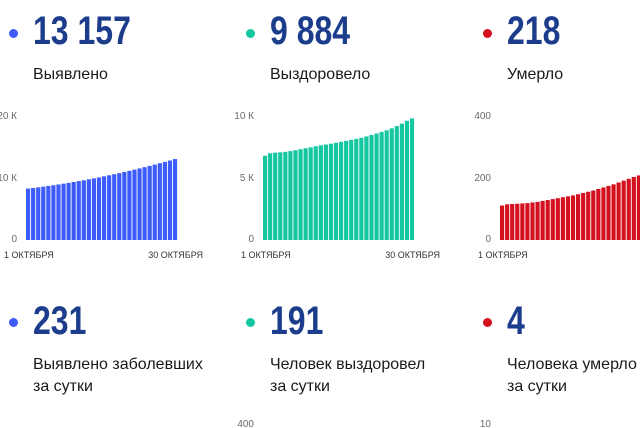 This screenshot has height=428, width=640. What do you see at coordinates (8, 116) in the screenshot?
I see `y-tick-label: 20 К` at bounding box center [8, 116].